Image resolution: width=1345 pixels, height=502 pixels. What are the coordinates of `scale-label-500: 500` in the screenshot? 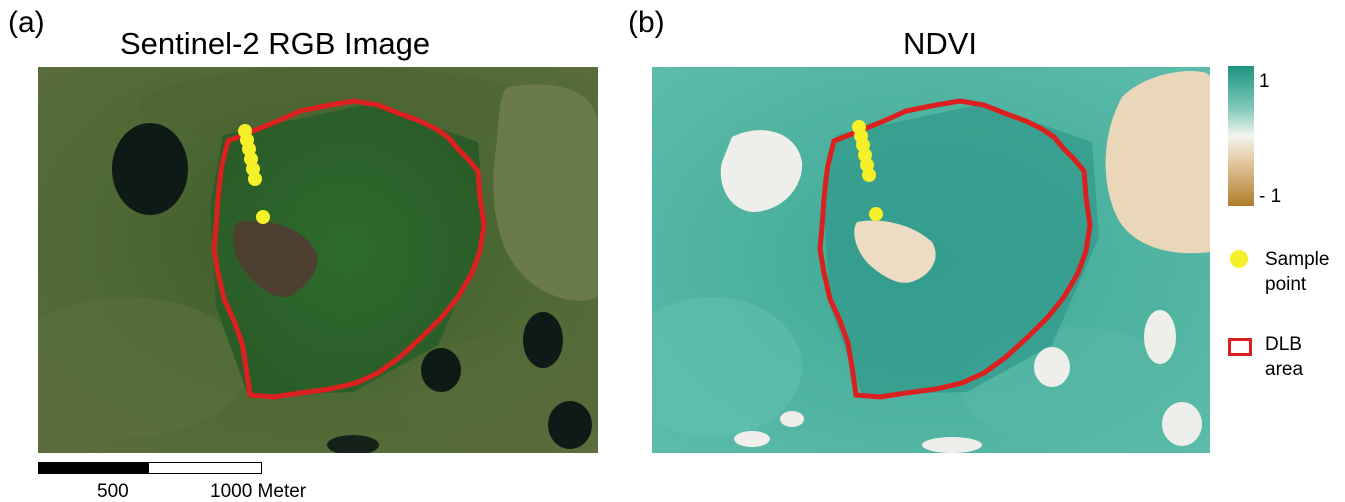 It's located at (113, 491).